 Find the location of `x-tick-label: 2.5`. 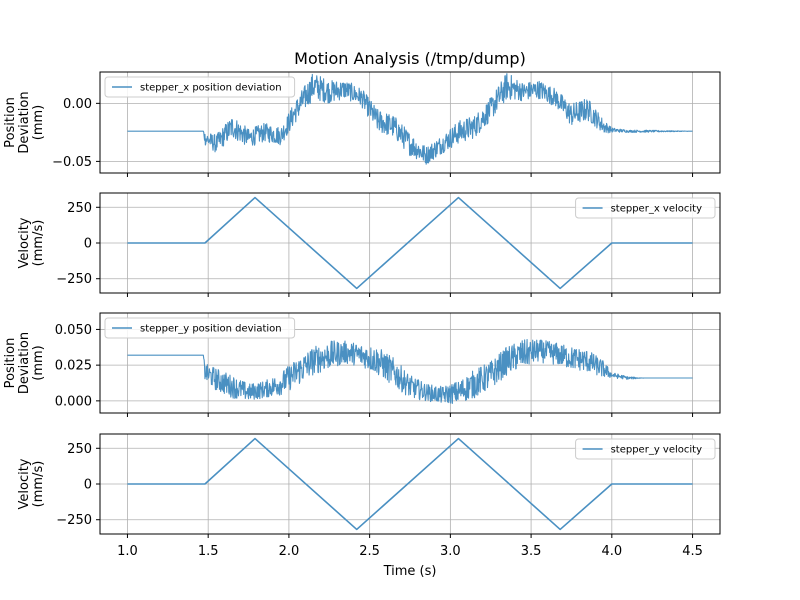

x-tick-label: 2.5 is located at coordinates (369, 551).